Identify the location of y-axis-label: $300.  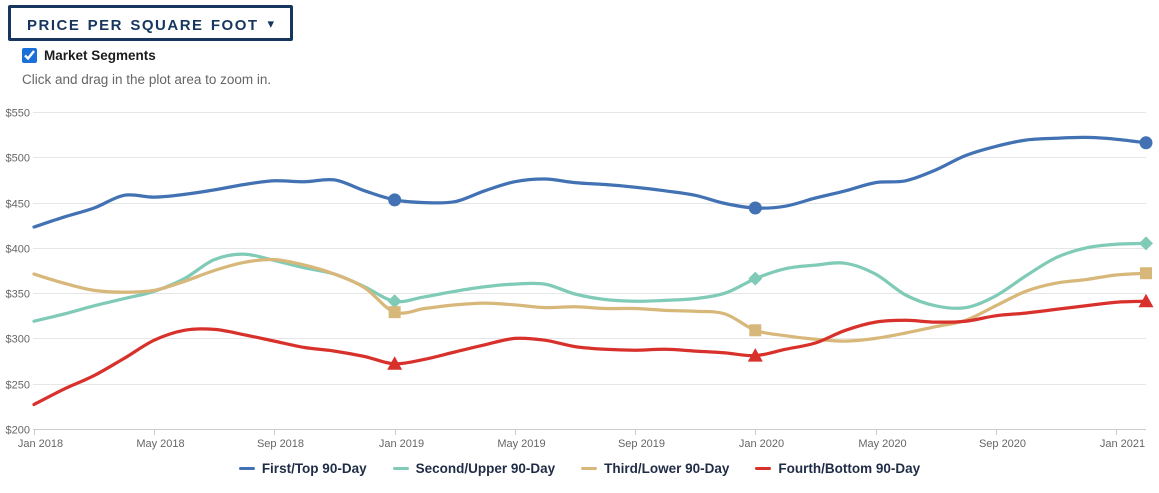
(18, 340).